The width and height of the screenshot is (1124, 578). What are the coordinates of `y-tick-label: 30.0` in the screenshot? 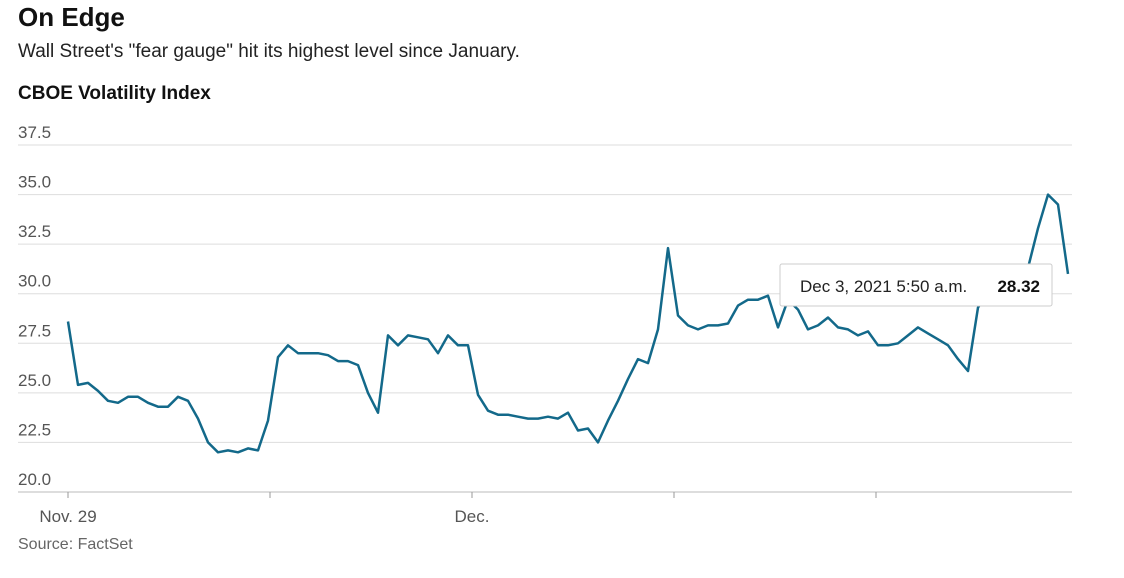 It's located at (34, 281).